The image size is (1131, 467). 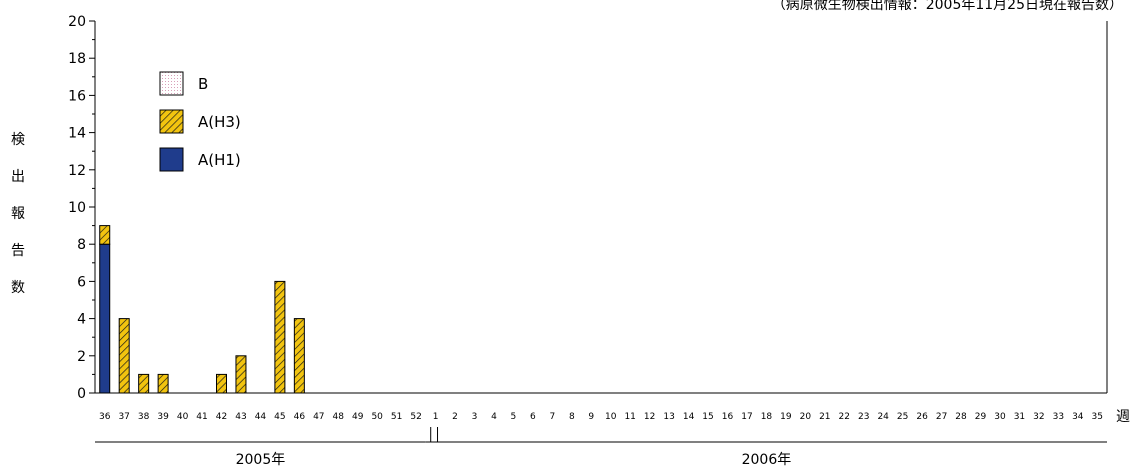 What do you see at coordinates (824, 417) in the screenshot?
I see `x-tick-label: 21` at bounding box center [824, 417].